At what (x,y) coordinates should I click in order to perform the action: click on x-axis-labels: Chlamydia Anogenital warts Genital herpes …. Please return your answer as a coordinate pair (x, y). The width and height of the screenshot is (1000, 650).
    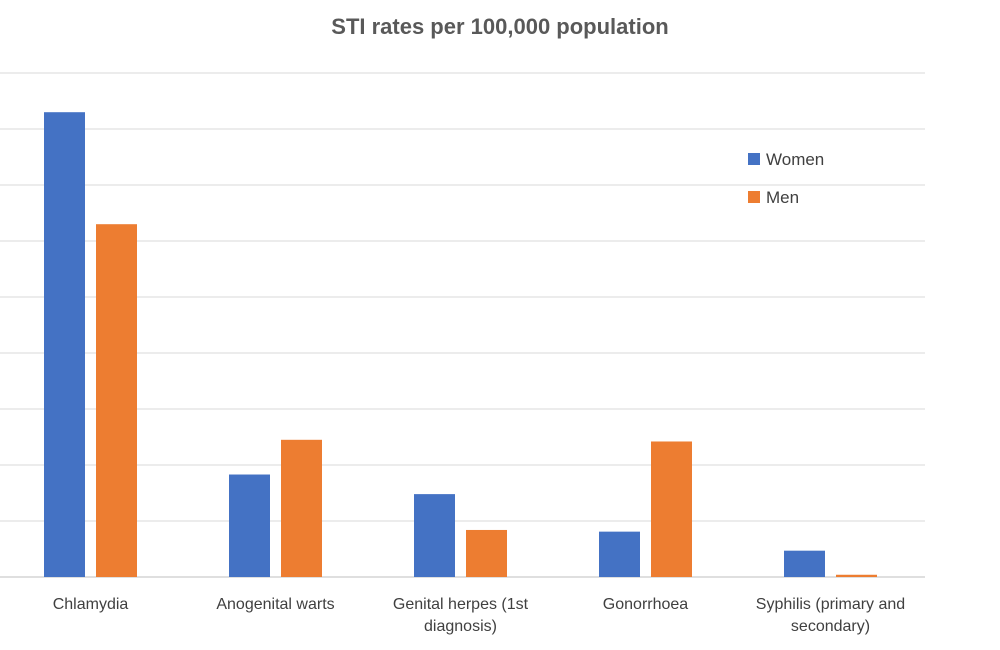
    Looking at the image, I should click on (479, 615).